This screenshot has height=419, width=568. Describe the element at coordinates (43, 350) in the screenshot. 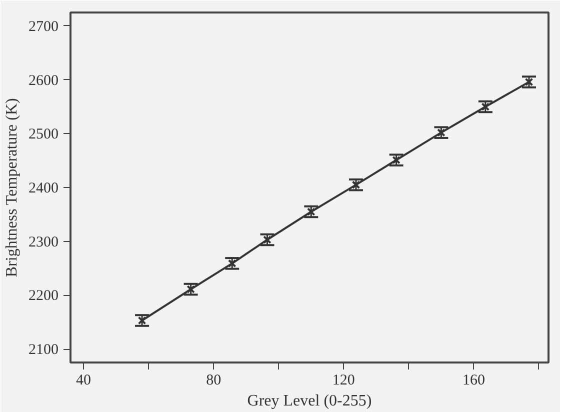

I see `y-tick-label: 2100` at that location.